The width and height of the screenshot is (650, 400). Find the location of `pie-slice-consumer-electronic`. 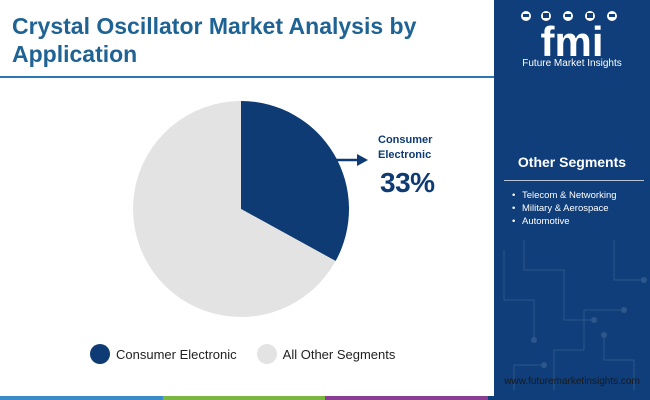

pie-slice-consumer-electronic is located at coordinates (295, 181).